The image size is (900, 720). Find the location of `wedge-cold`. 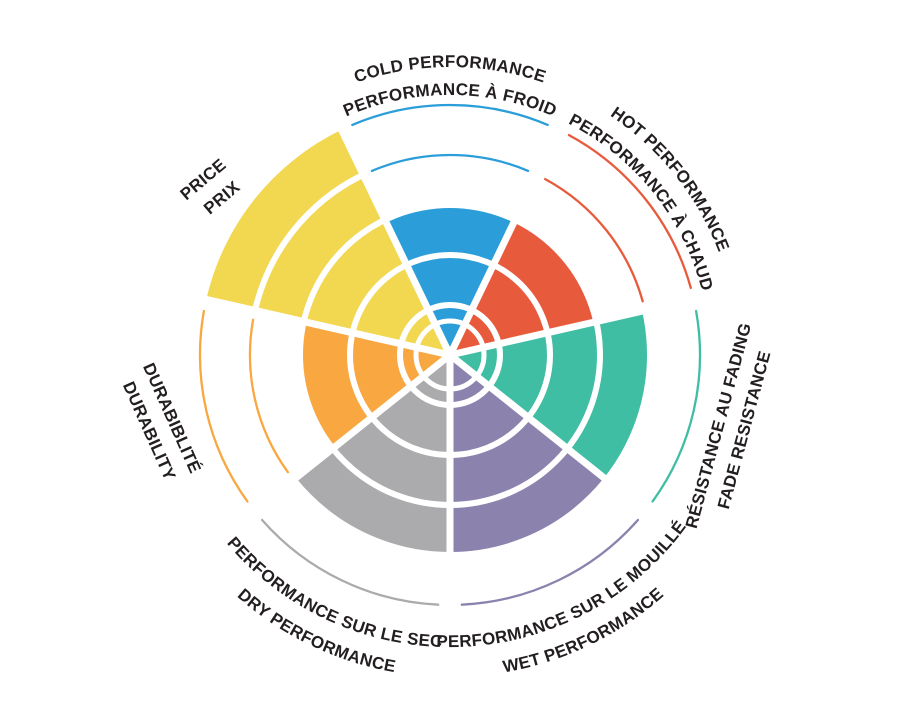

wedge-cold is located at coordinates (450, 280).